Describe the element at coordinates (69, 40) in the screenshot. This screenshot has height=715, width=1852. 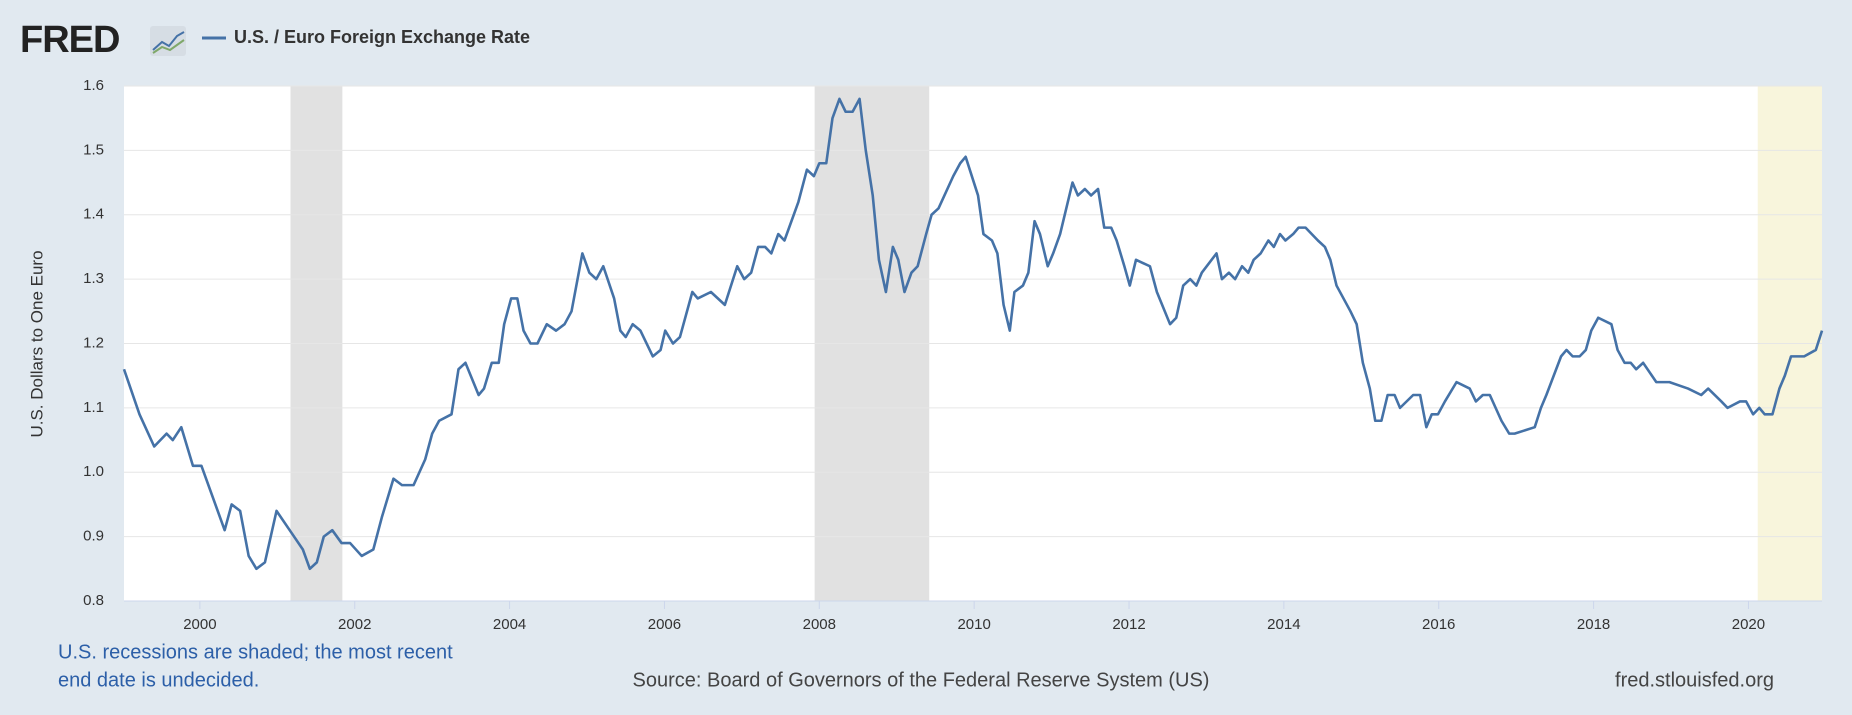
I see `logo: FRED` at that location.